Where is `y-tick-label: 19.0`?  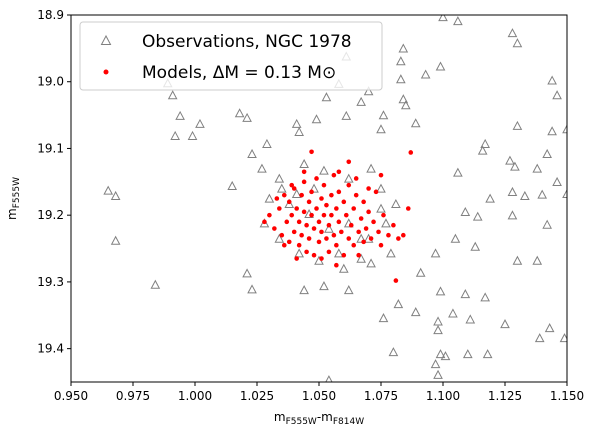 y-tick-label: 19.0 is located at coordinates (50, 82).